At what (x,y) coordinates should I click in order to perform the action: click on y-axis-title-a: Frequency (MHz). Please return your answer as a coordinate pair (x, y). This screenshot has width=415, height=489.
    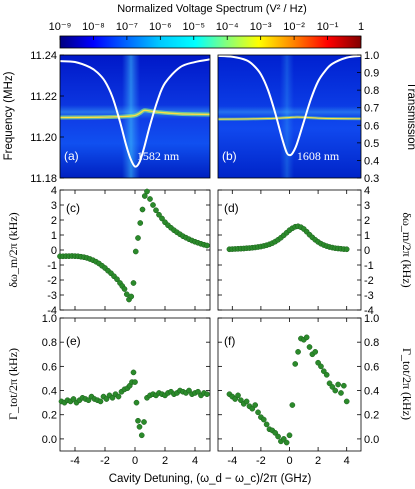
    Looking at the image, I should click on (9, 115).